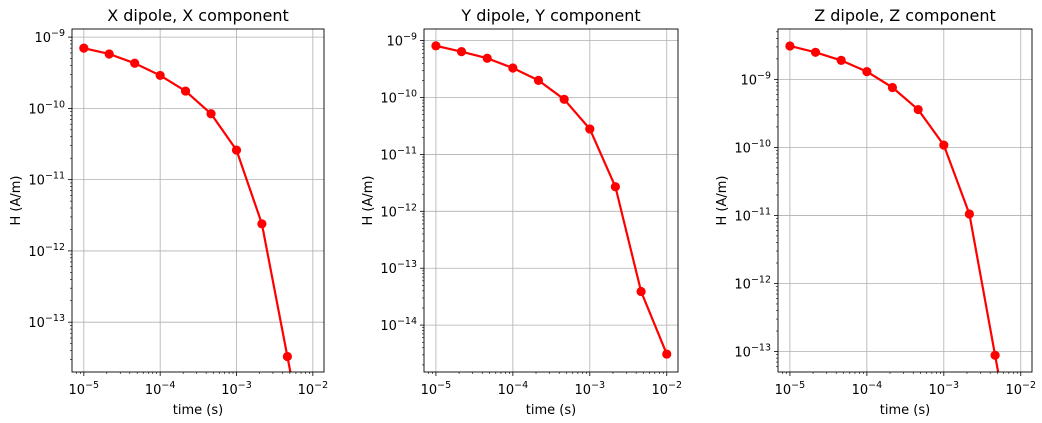 This screenshot has height=423, width=1042. Describe the element at coordinates (398, 325) in the screenshot. I see `y-tick-label: 10−14` at that location.